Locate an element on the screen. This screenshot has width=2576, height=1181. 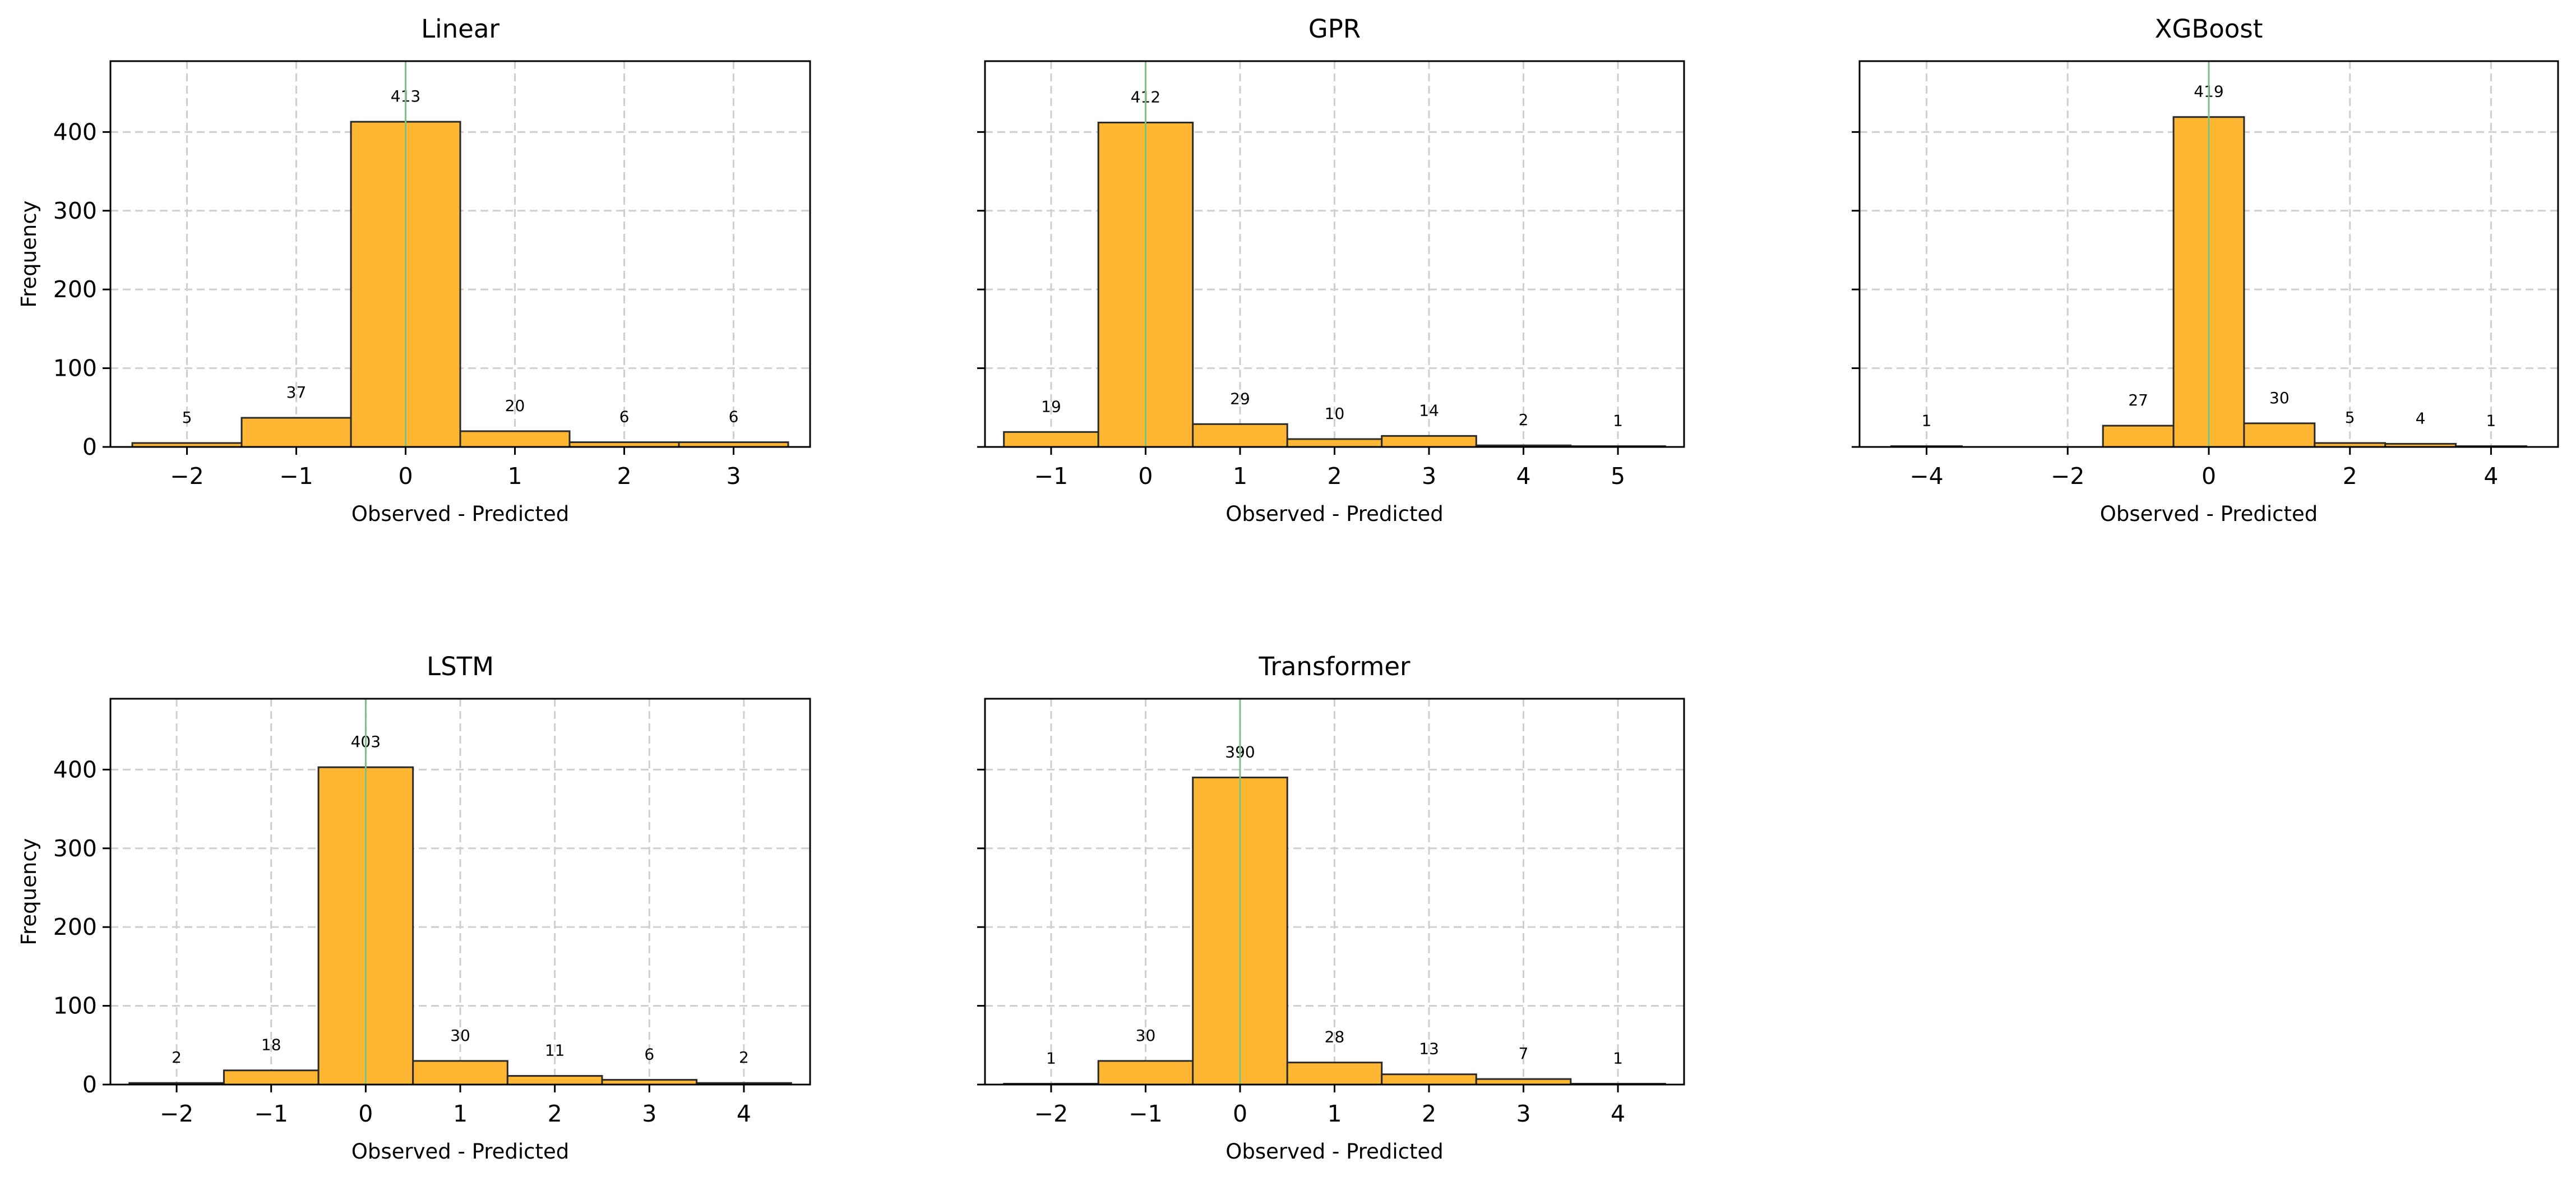
subplot-title: GPR is located at coordinates (1334, 29).